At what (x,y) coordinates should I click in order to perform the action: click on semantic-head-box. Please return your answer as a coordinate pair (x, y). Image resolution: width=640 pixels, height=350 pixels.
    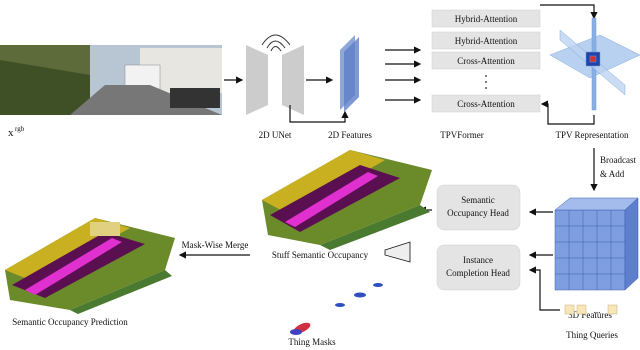
    Looking at the image, I should click on (478, 207).